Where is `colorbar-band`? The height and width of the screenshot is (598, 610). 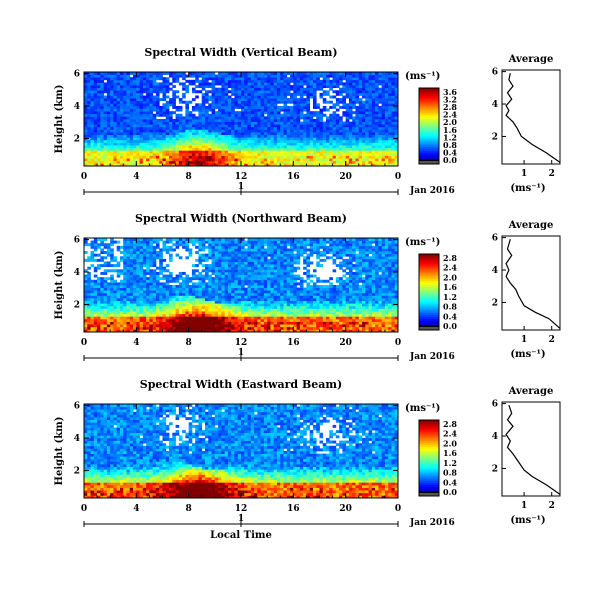
colorbar-band is located at coordinates (429, 140).